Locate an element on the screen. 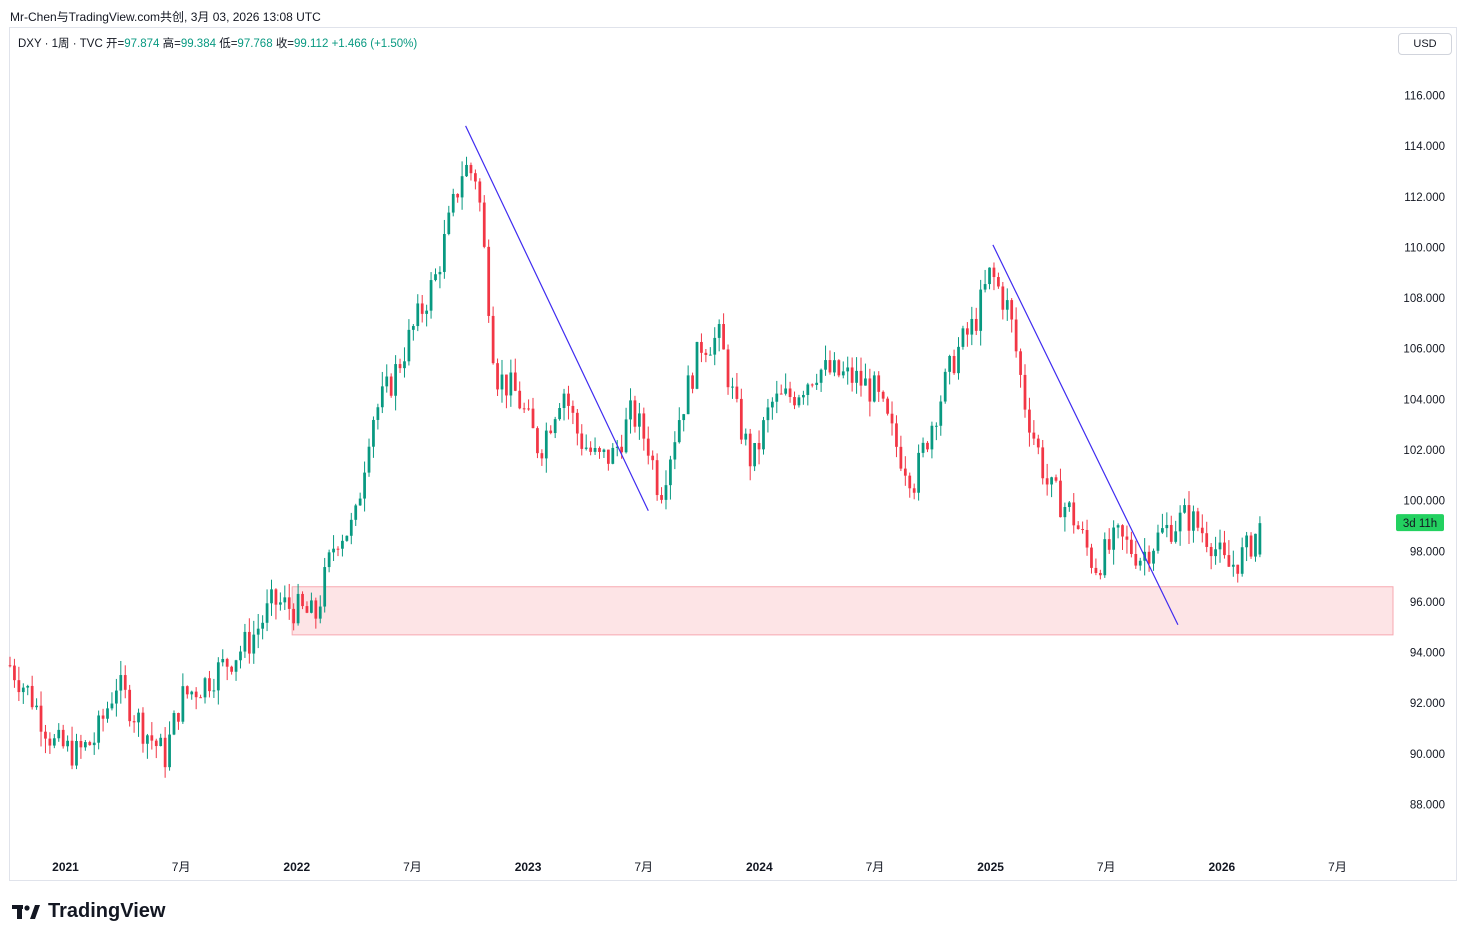 This screenshot has width=1467, height=941. support-zone is located at coordinates (842, 611).